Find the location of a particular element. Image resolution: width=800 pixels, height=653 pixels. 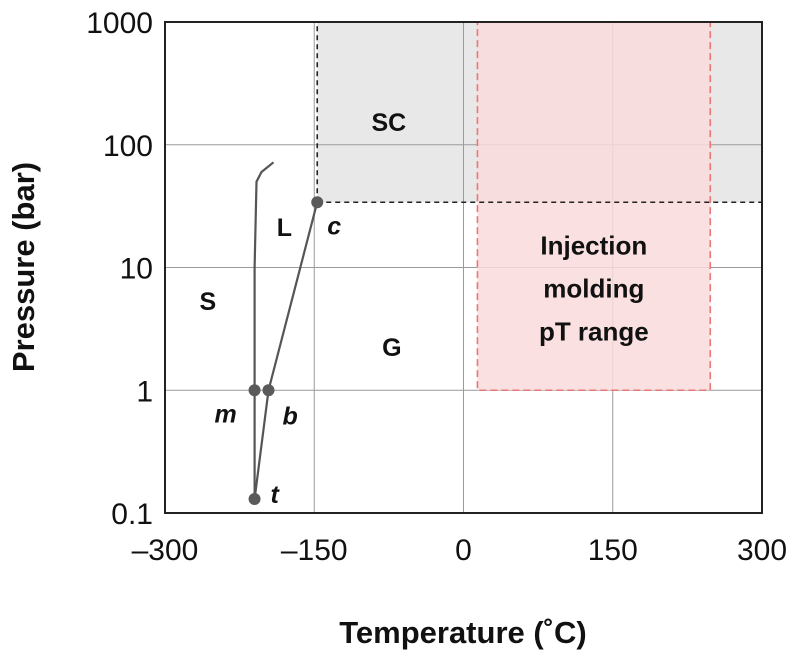

x-tick-label: 150 is located at coordinates (613, 550).